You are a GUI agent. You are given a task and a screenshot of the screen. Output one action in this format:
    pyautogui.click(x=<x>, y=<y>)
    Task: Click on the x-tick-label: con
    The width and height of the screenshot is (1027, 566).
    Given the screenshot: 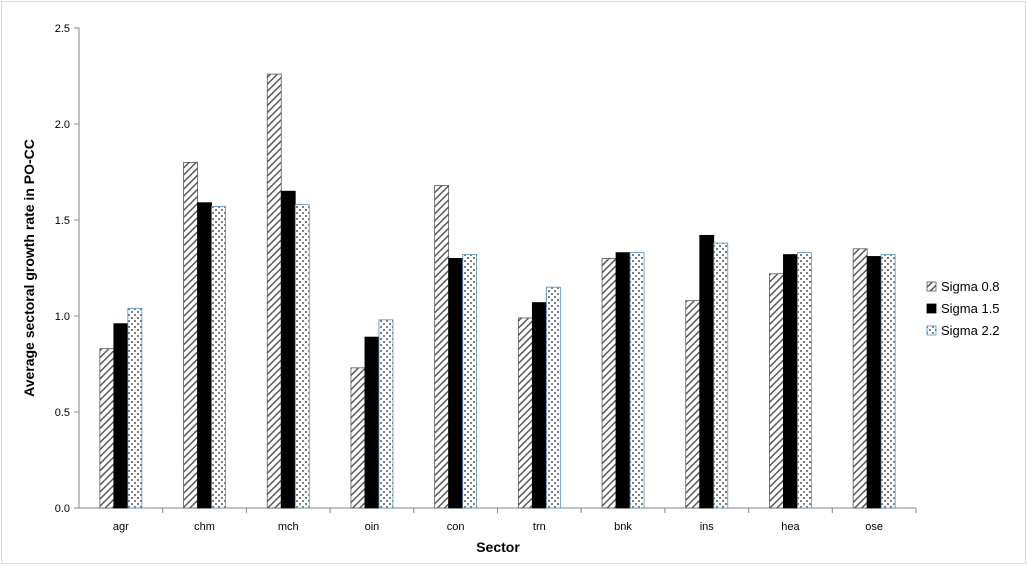 What is the action you would take?
    pyautogui.click(x=456, y=527)
    